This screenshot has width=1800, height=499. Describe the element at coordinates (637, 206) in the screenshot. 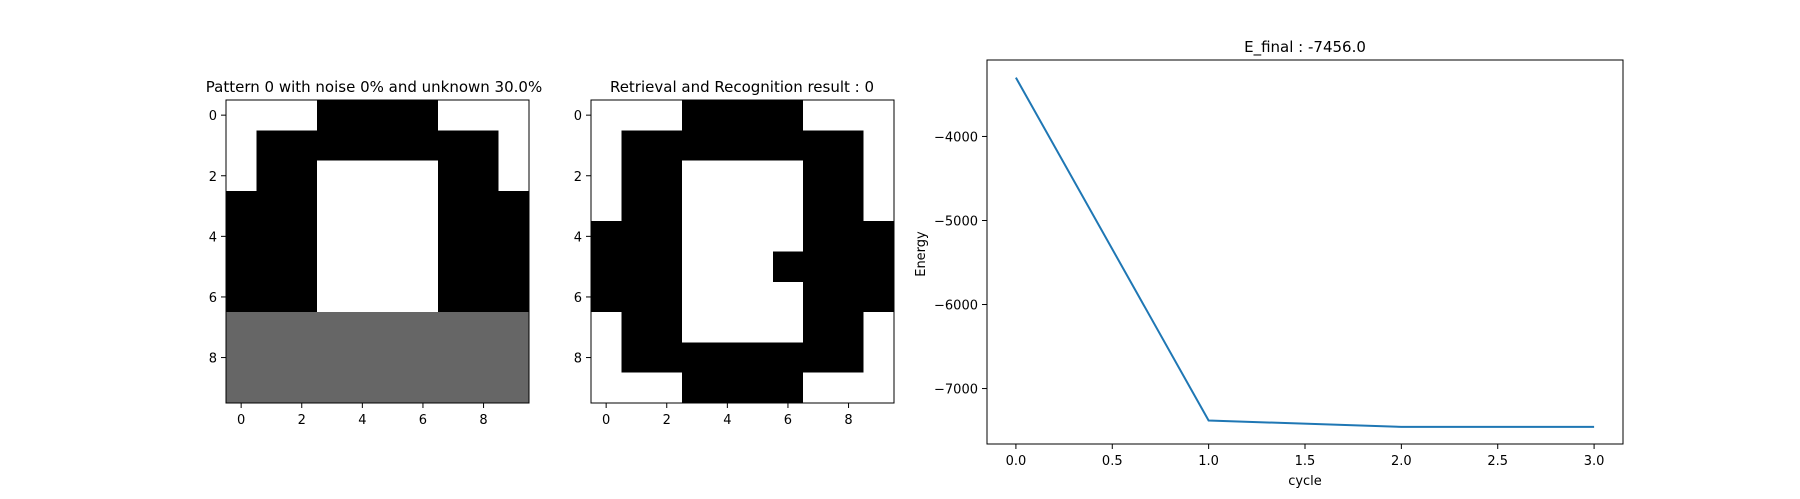

I see `retrieval-result-cell-r3-c1` at that location.